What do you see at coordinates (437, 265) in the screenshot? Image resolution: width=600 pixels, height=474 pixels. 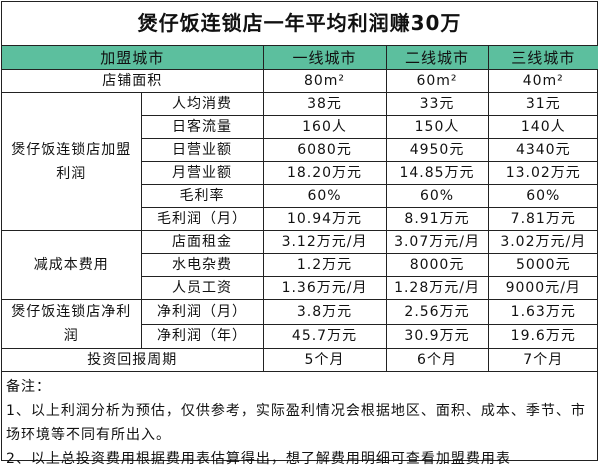 I see `value-cell: 8000元` at bounding box center [437, 265].